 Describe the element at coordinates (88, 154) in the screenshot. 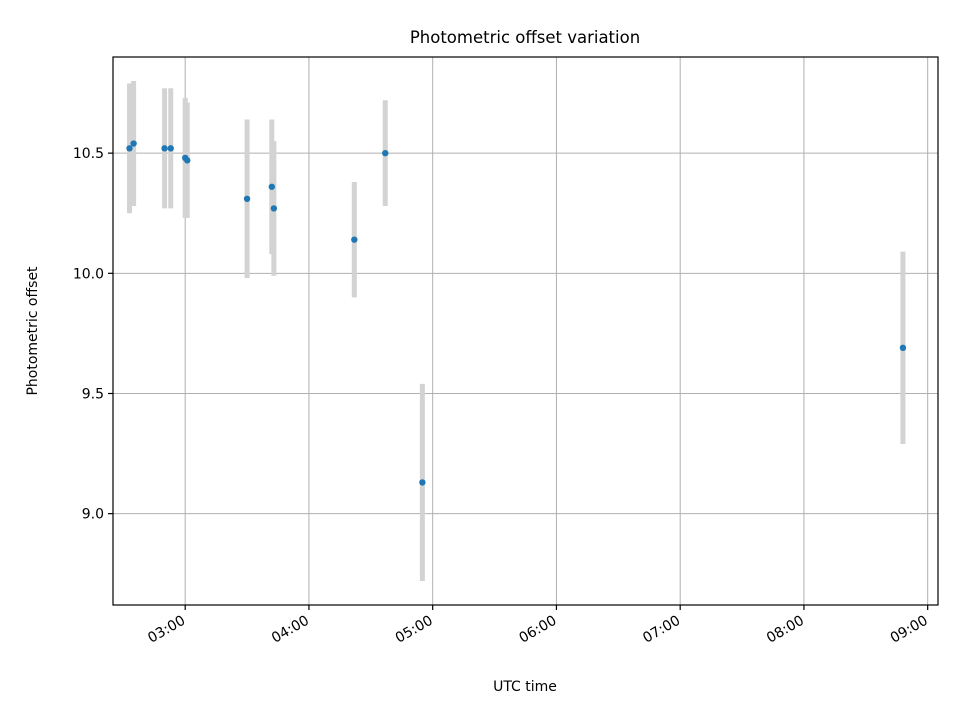

I see `y-tick-label: 10.5` at that location.